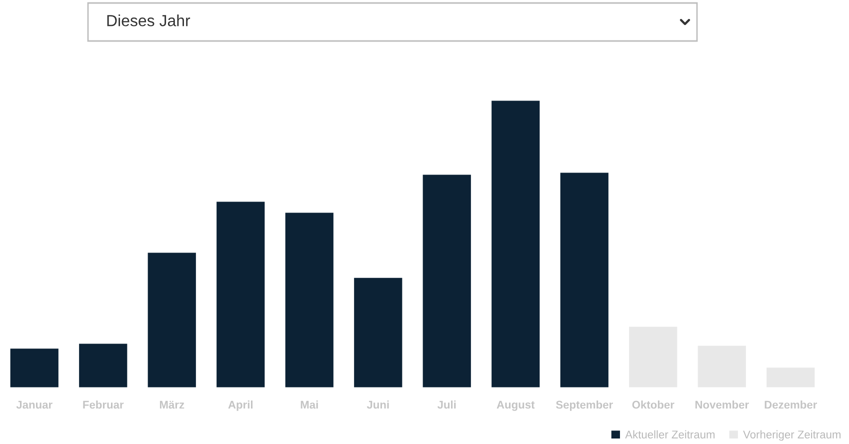 This screenshot has height=444, width=849. What do you see at coordinates (791, 435) in the screenshot?
I see `legend-label: Vorheriger Zeitraum` at bounding box center [791, 435].